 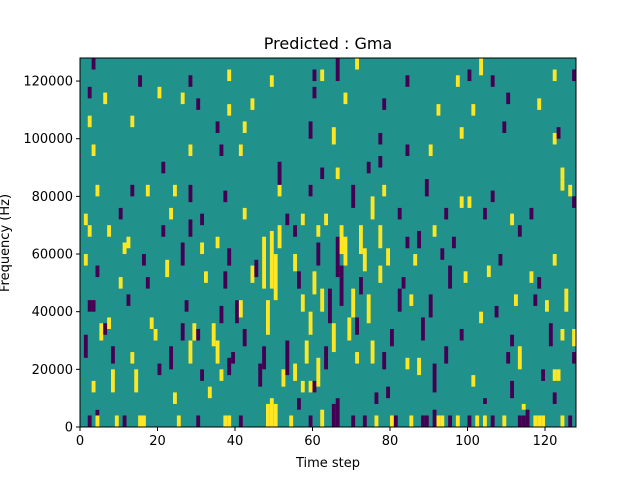 What do you see at coordinates (235, 441) in the screenshot?
I see `x-tick-label: 40` at bounding box center [235, 441].